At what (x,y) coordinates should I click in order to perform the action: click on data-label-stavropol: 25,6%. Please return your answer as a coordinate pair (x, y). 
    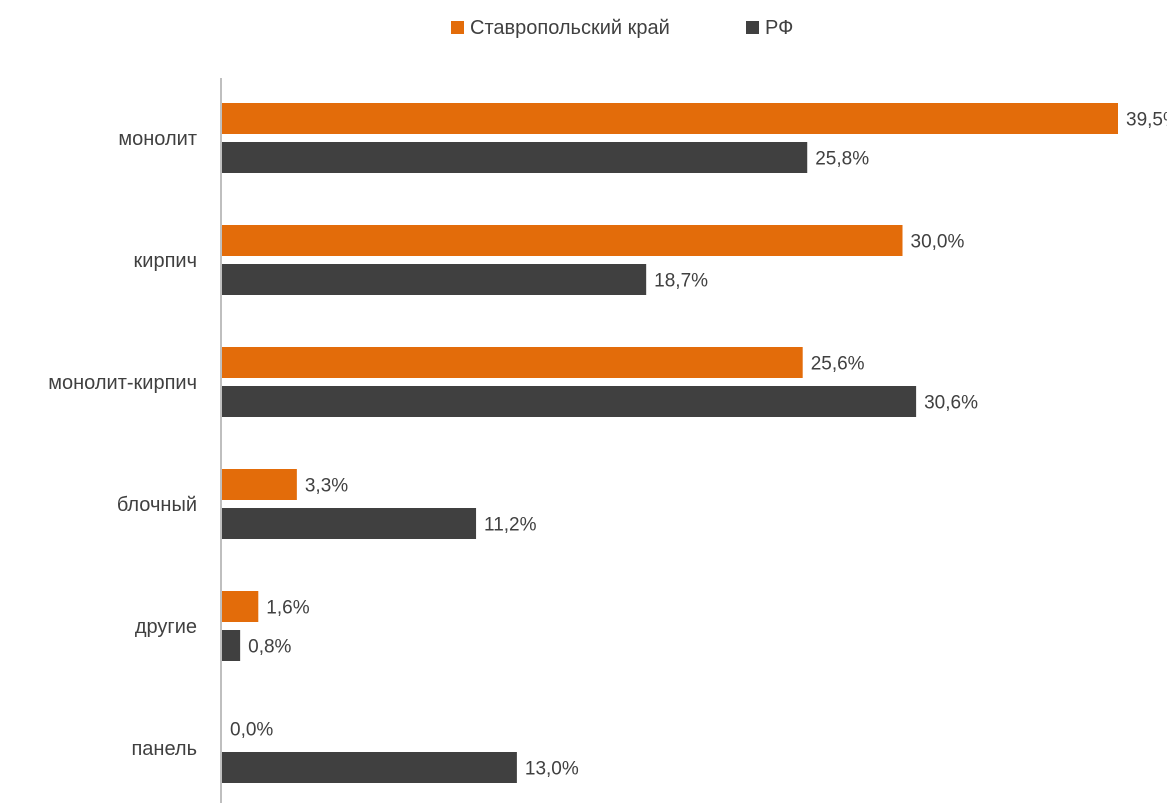
    Looking at the image, I should click on (838, 364).